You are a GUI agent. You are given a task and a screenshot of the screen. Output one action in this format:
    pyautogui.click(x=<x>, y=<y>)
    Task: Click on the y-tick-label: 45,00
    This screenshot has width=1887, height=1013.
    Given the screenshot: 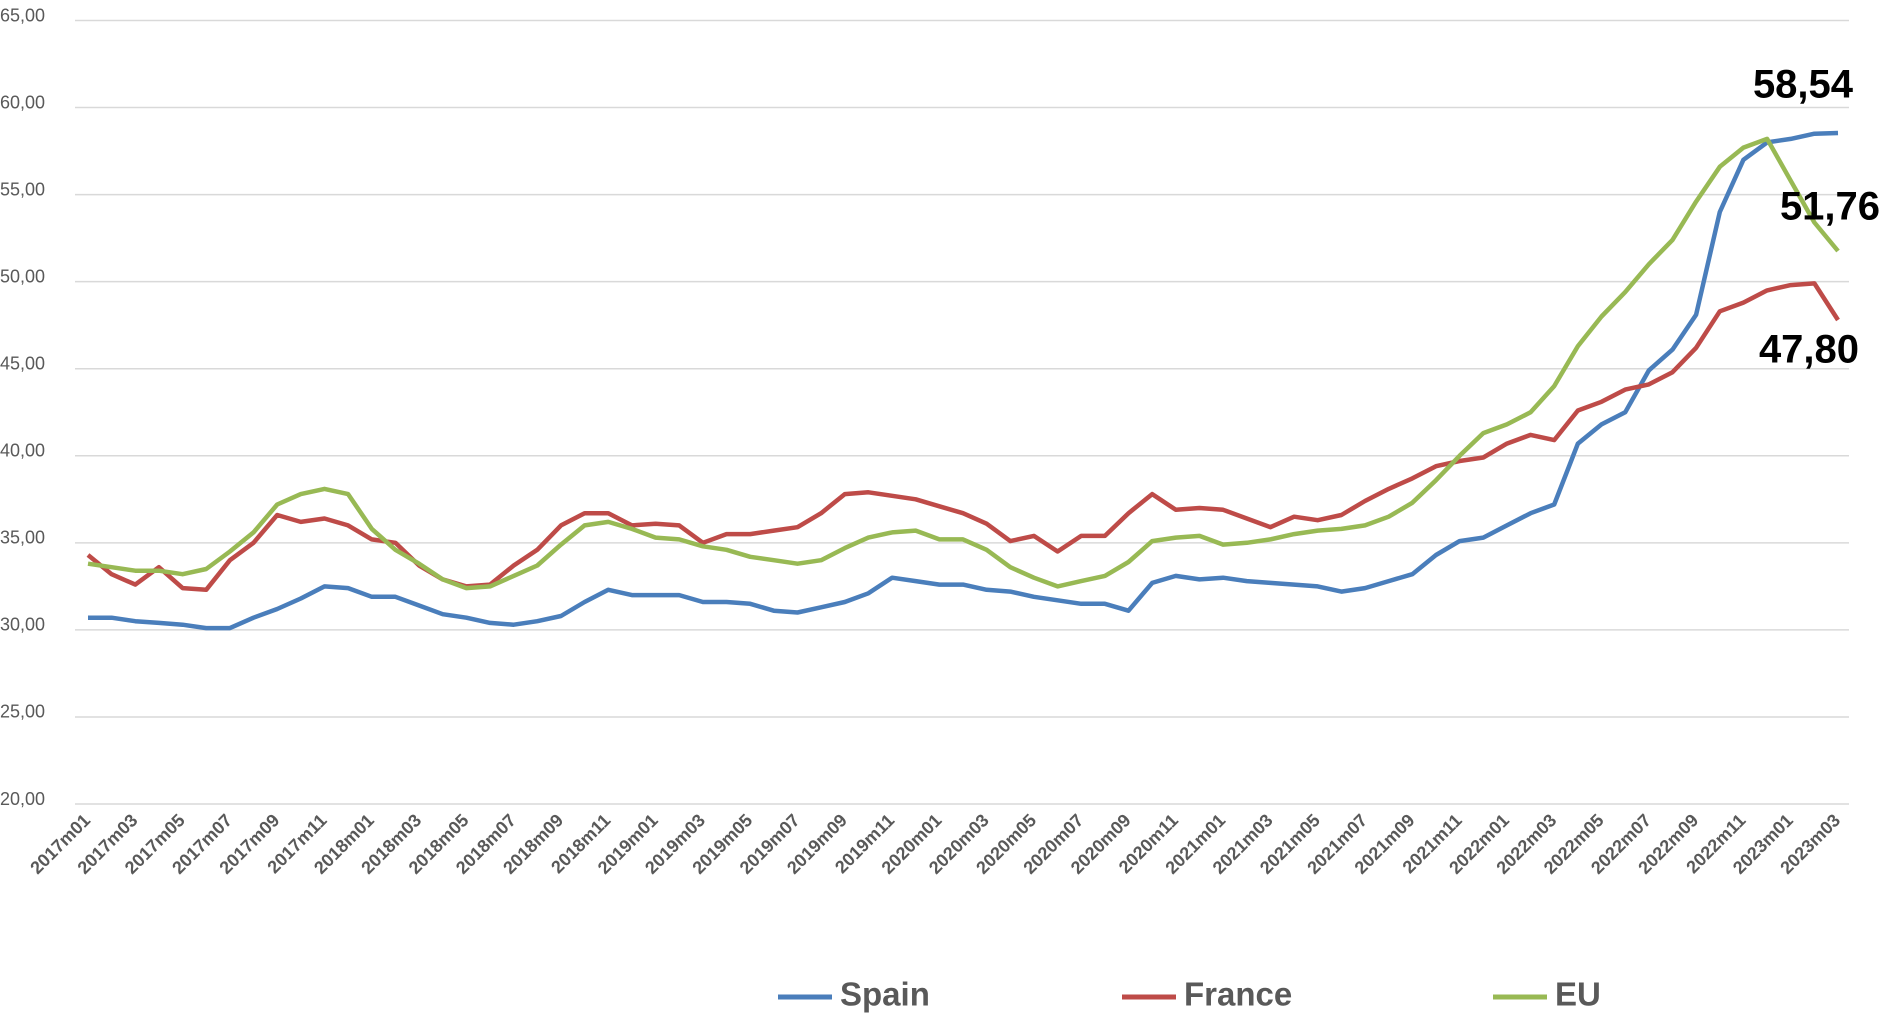 What is the action you would take?
    pyautogui.click(x=22, y=363)
    